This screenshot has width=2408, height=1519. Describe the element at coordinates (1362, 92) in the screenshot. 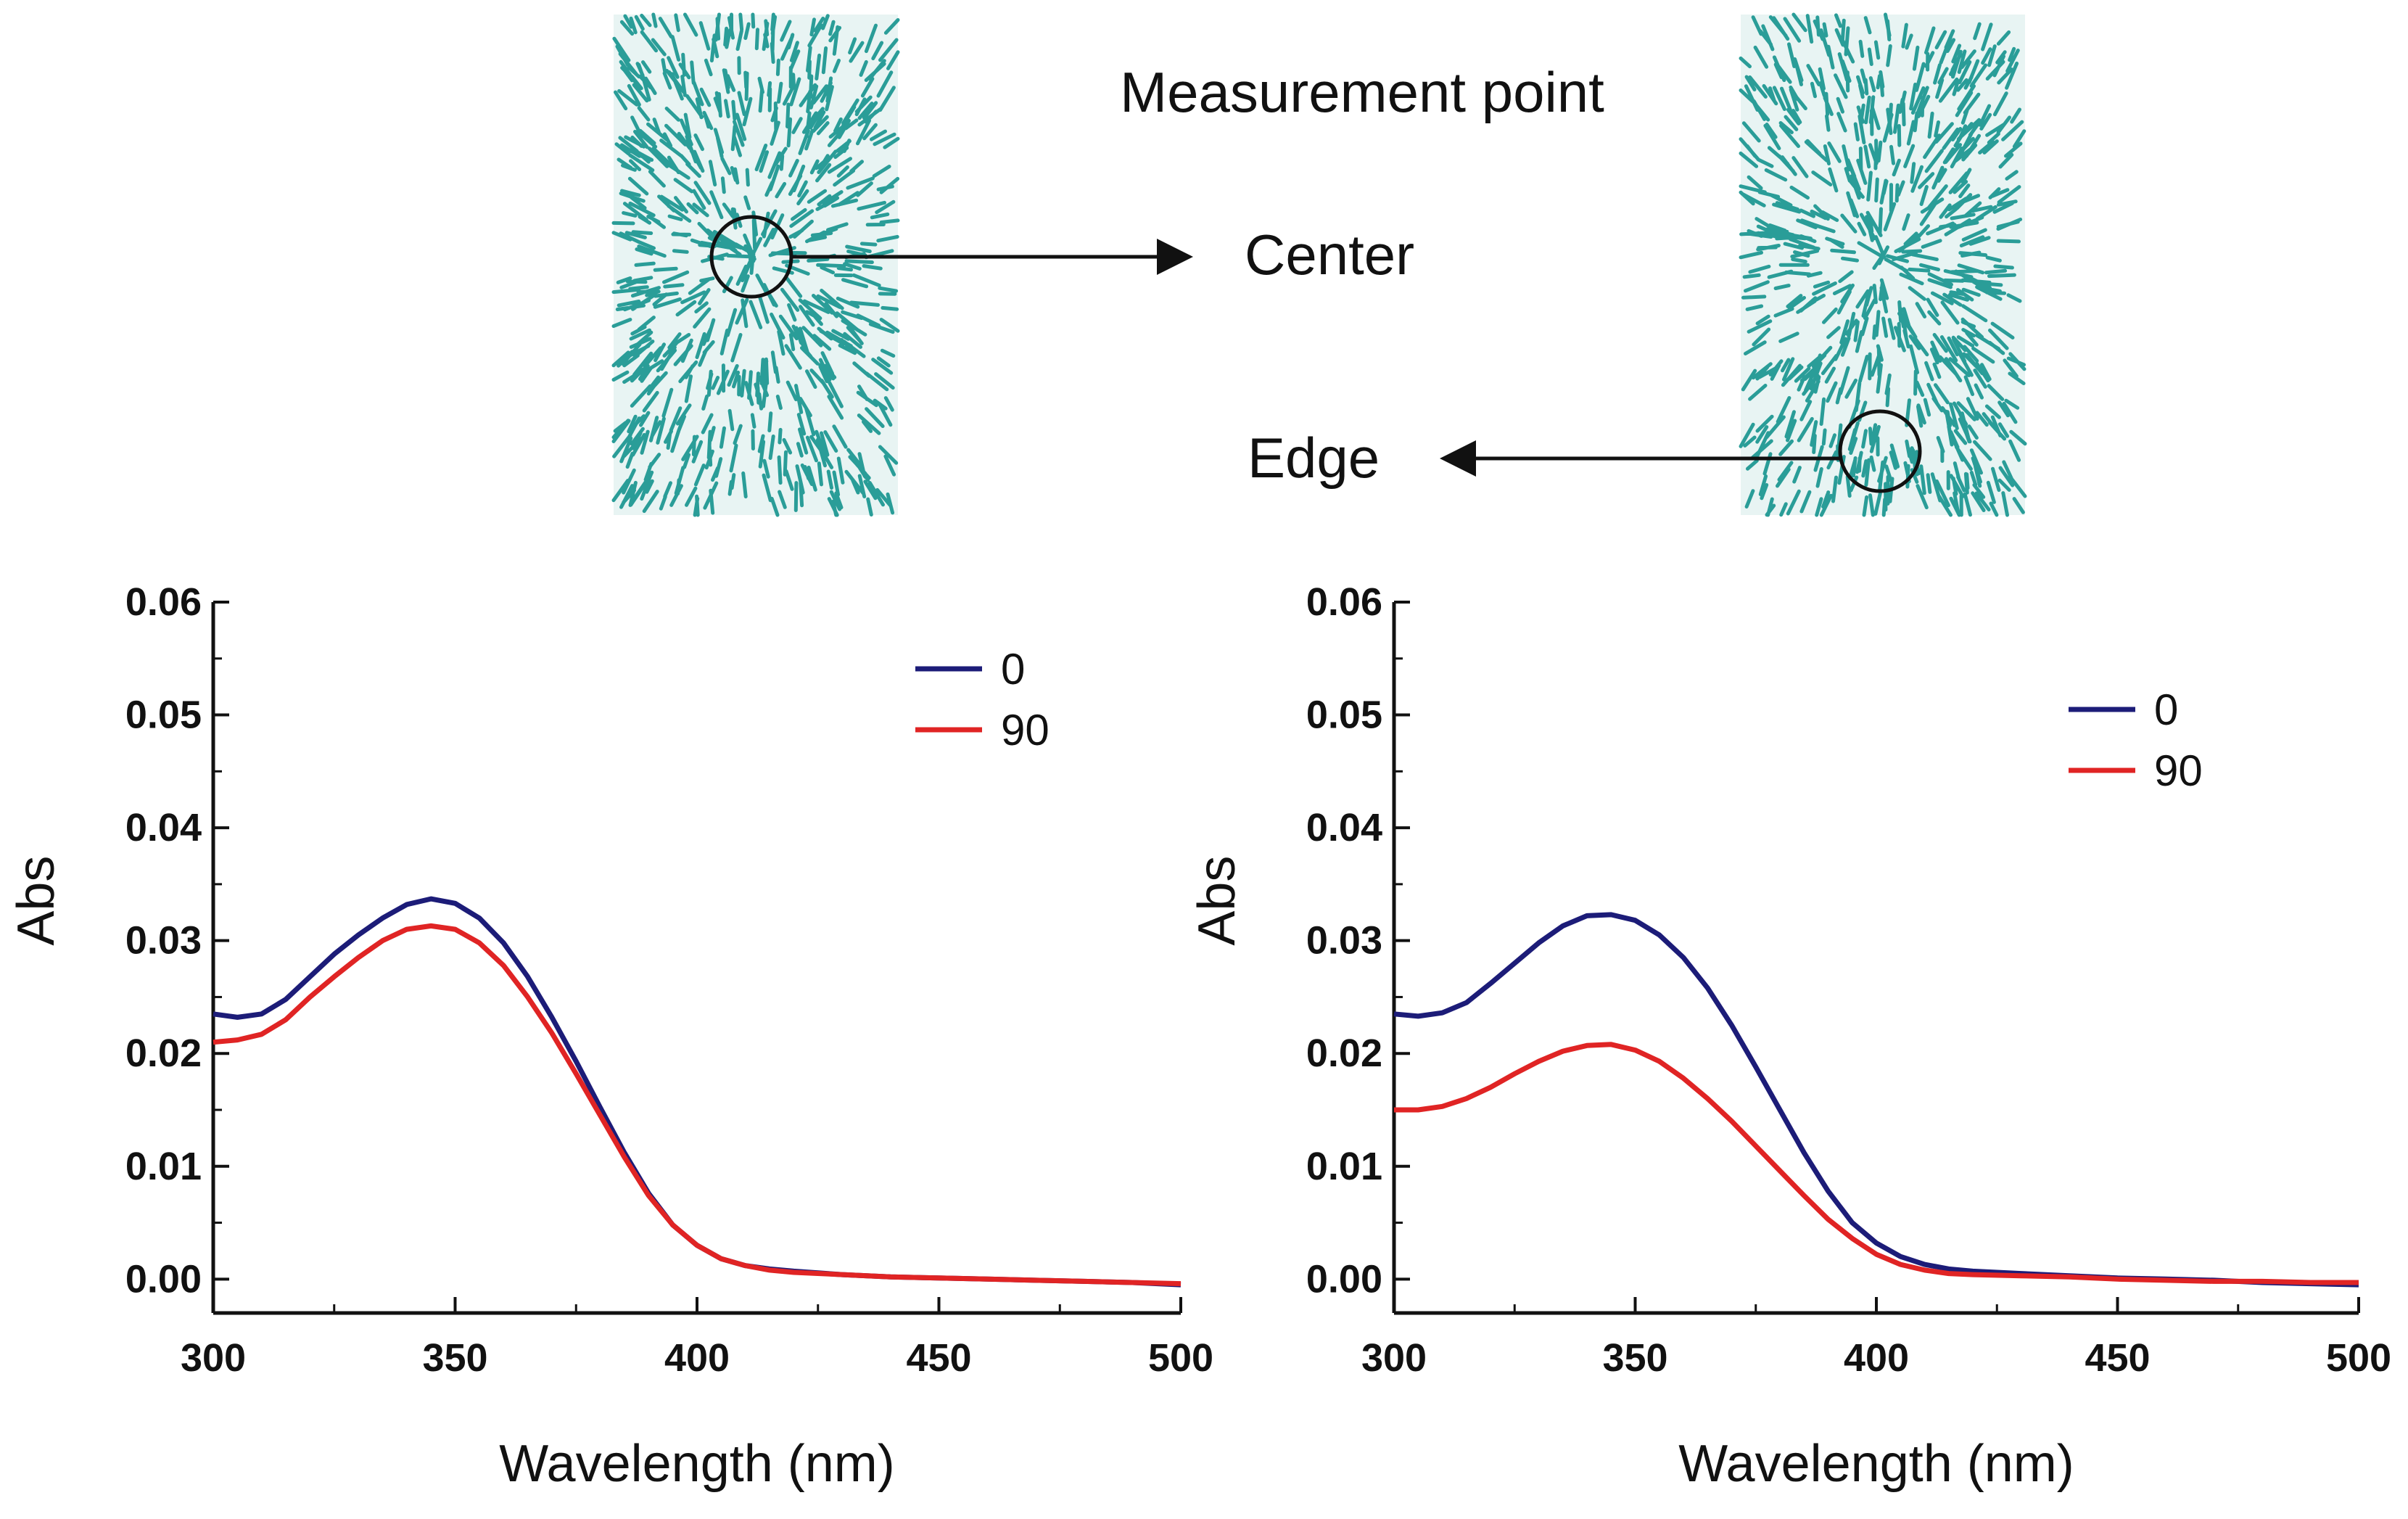

I see `diagram-header: Measurement point` at that location.